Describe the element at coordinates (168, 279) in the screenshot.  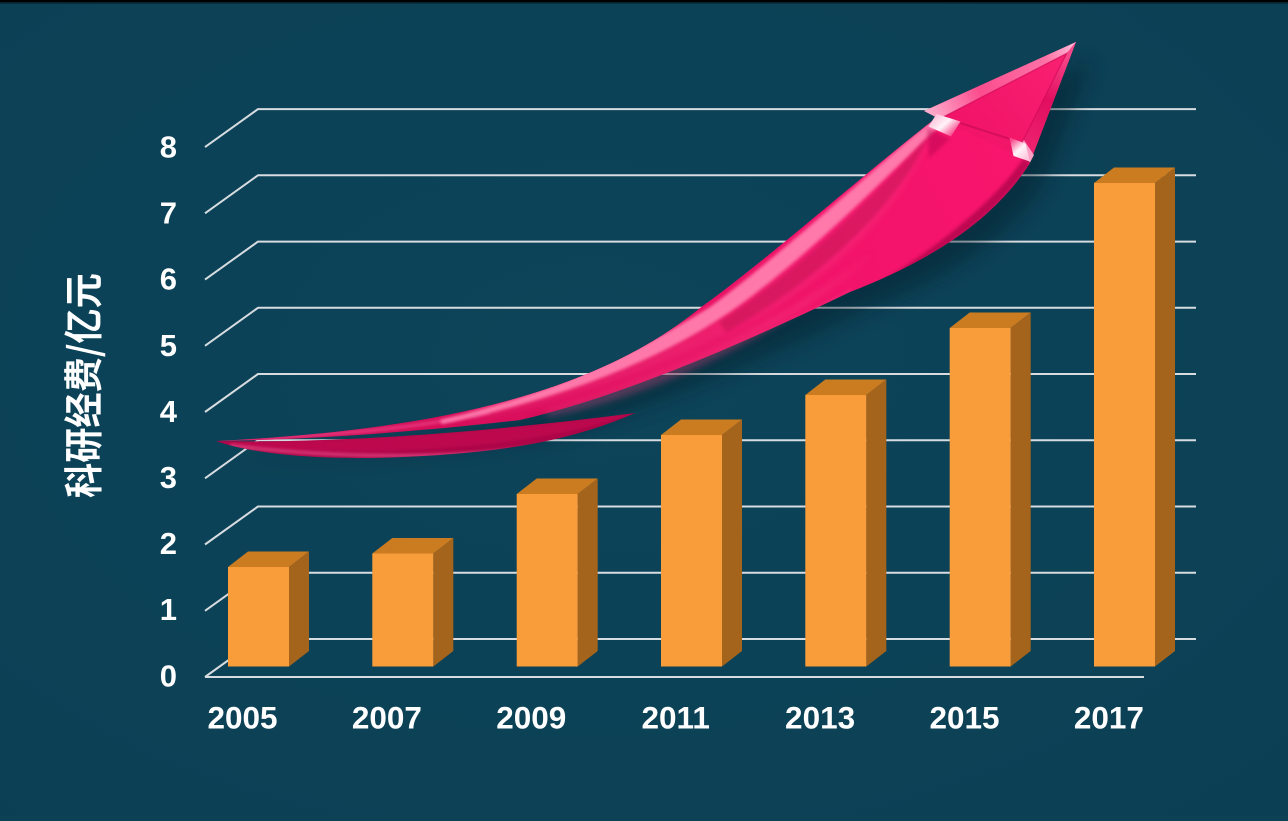
I see `svg-text: 6` at that location.